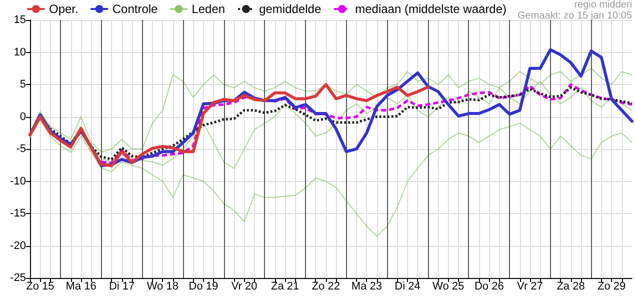 Image resolution: width=635 pixels, height=300 pixels. Describe the element at coordinates (612, 286) in the screenshot. I see `x-tick-label: Zo 29` at that location.